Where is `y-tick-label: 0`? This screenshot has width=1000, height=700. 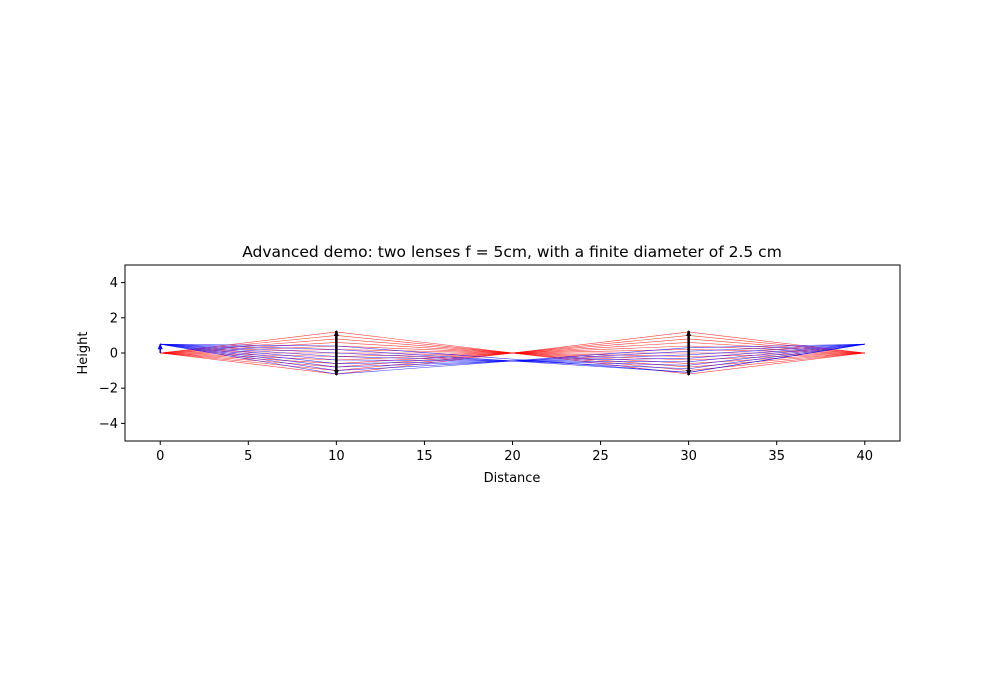 y-tick-label: 0 is located at coordinates (114, 354).